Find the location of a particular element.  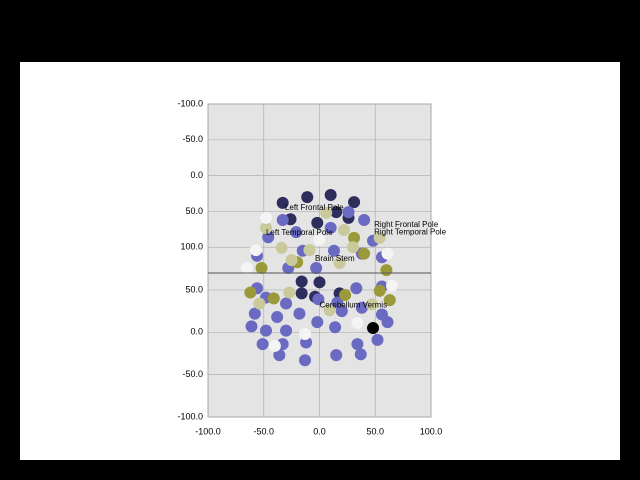

annotation: Right Frontal Pole is located at coordinates (406, 224).